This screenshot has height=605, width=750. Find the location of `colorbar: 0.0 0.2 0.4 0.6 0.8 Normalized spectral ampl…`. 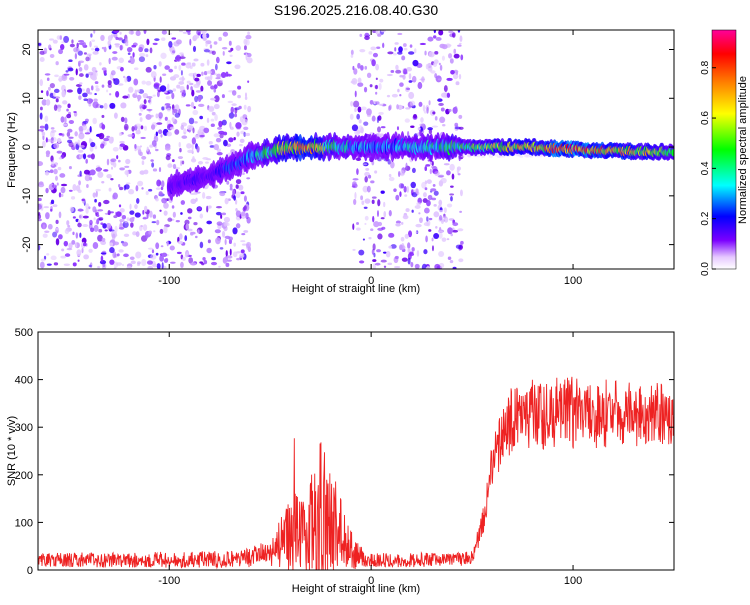

colorbar: 0.0 0.2 0.4 0.6 0.8 Normalized spectral ampl… is located at coordinates (724, 152).